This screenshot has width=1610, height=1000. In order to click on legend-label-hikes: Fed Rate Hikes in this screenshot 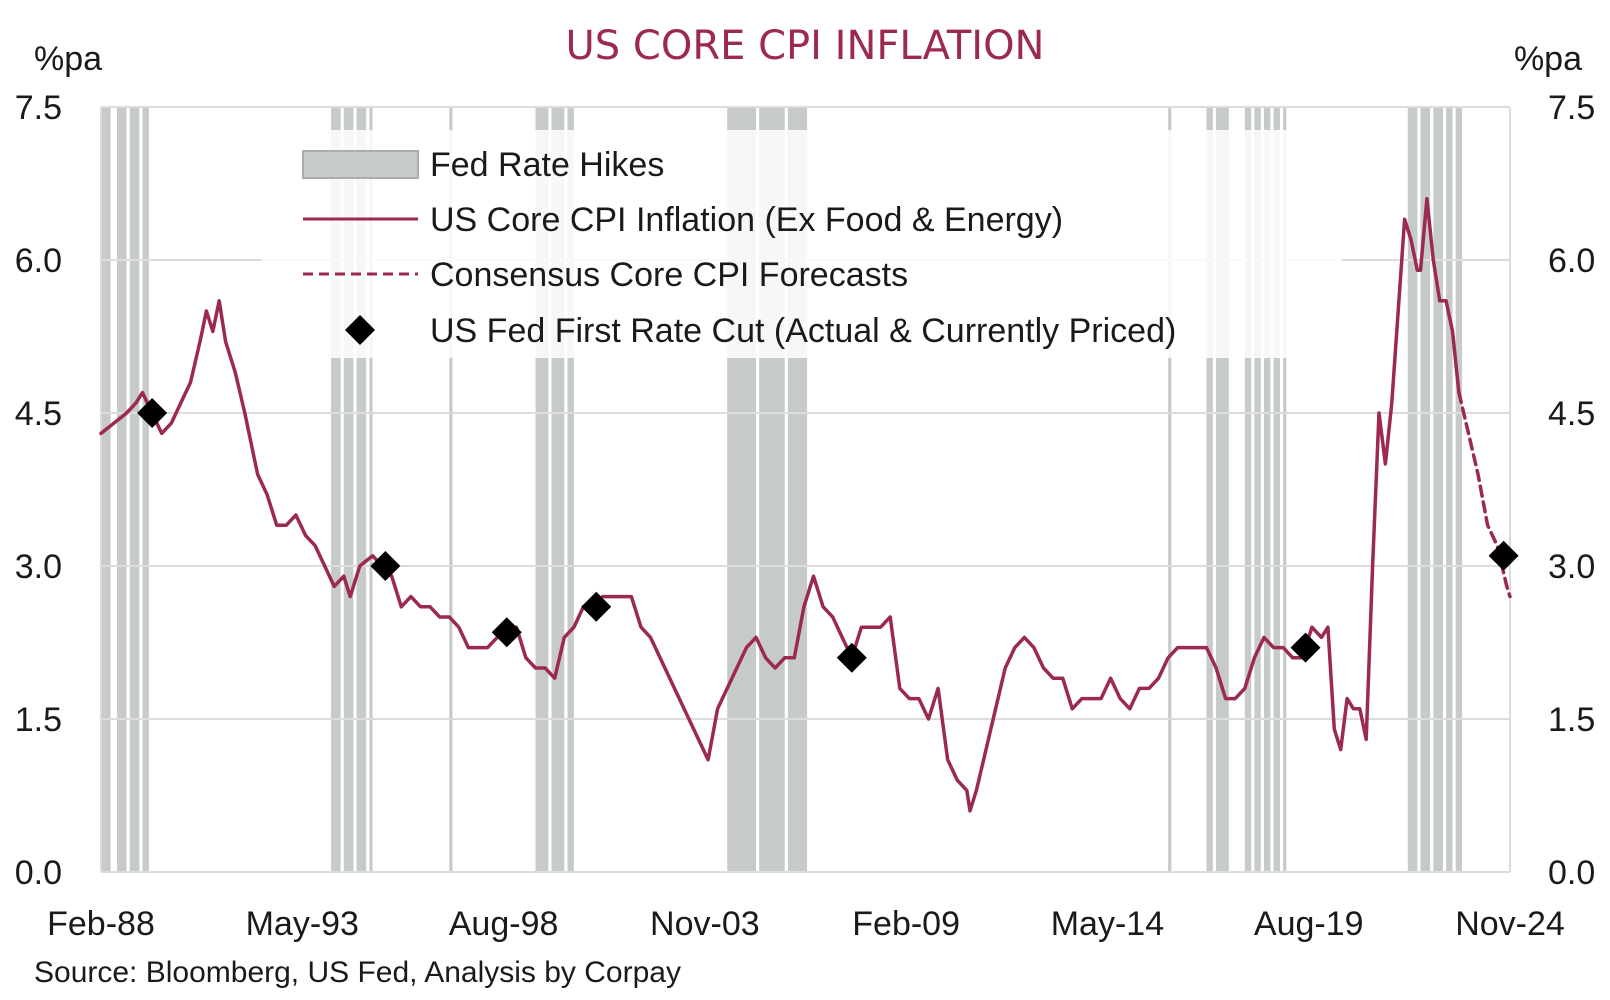, I will do `click(547, 165)`.